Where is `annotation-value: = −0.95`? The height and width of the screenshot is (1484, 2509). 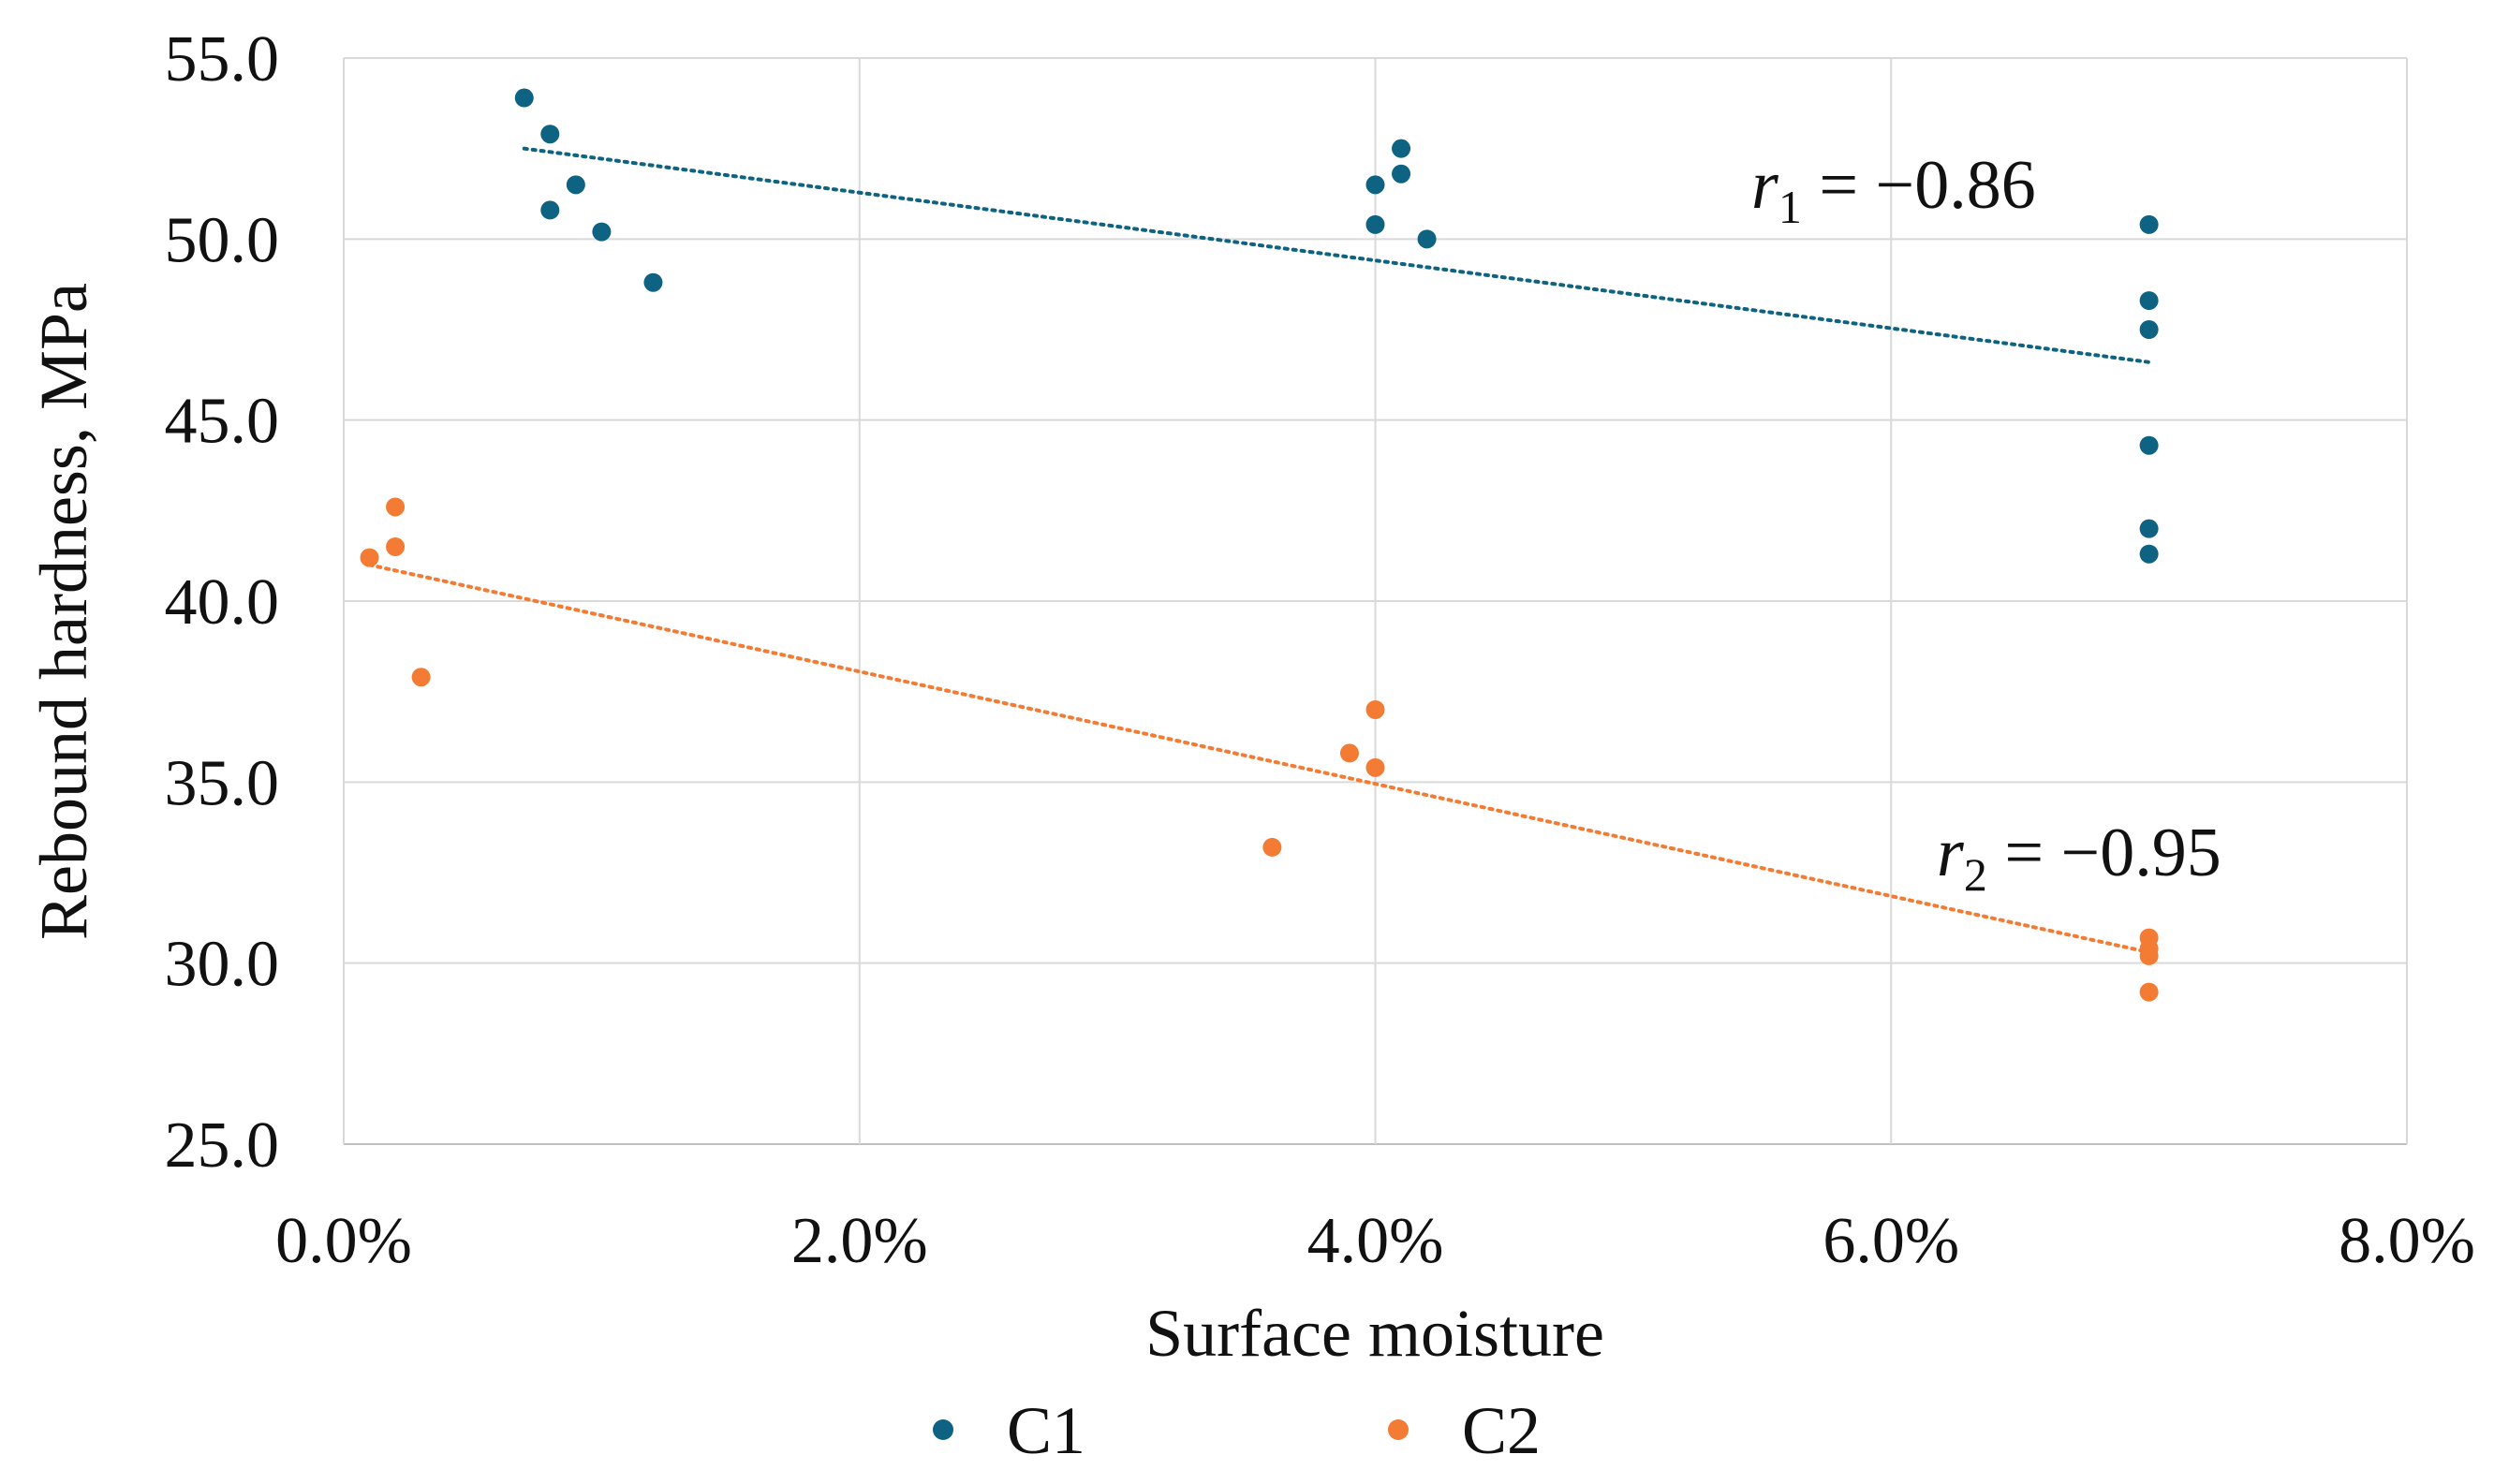 annotation-value: = −0.95 is located at coordinates (2104, 853).